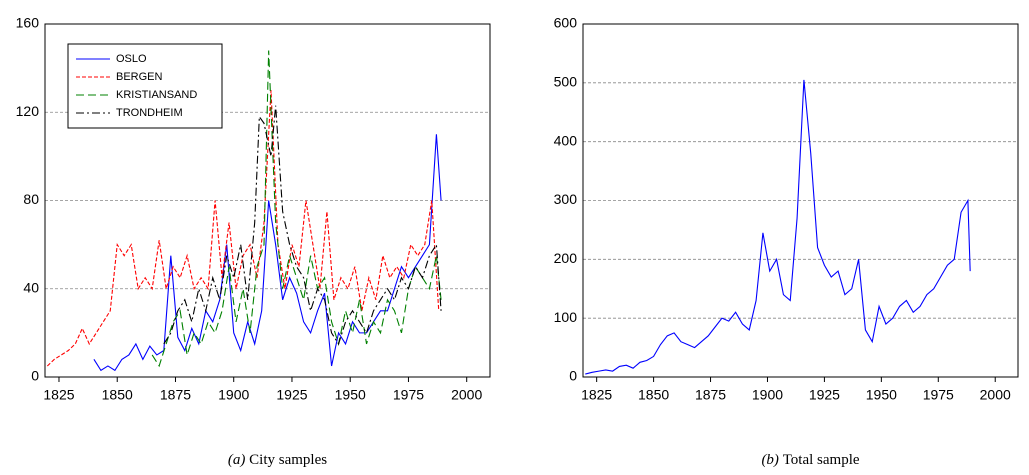  I want to click on y-tick-label: 500, so click(566, 82).